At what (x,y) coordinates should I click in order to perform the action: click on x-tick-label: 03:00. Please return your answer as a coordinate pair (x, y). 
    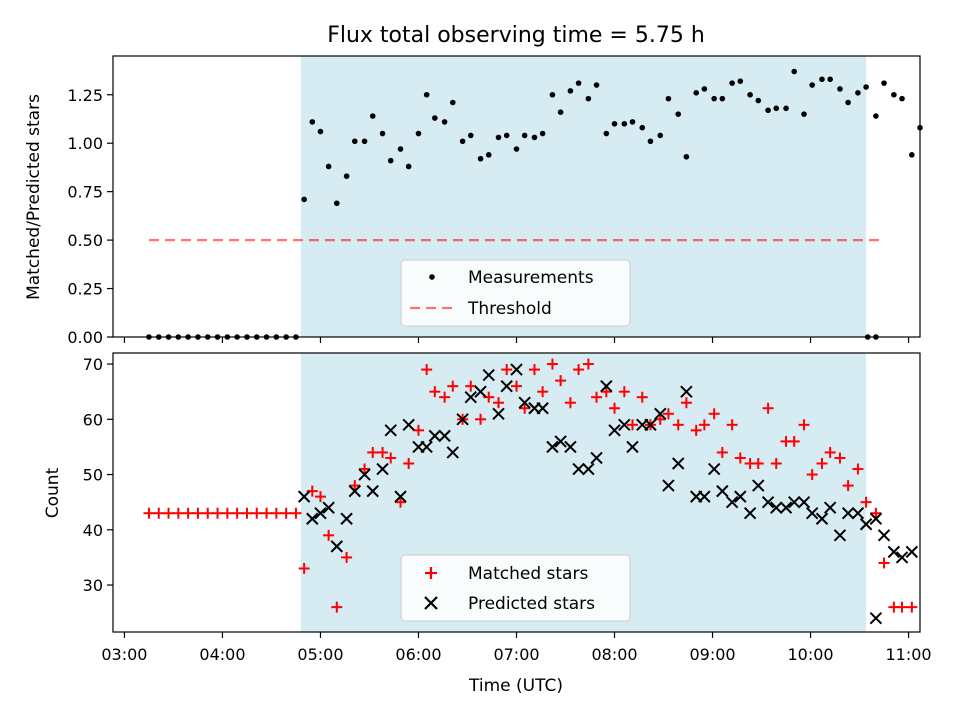
    Looking at the image, I should click on (124, 654).